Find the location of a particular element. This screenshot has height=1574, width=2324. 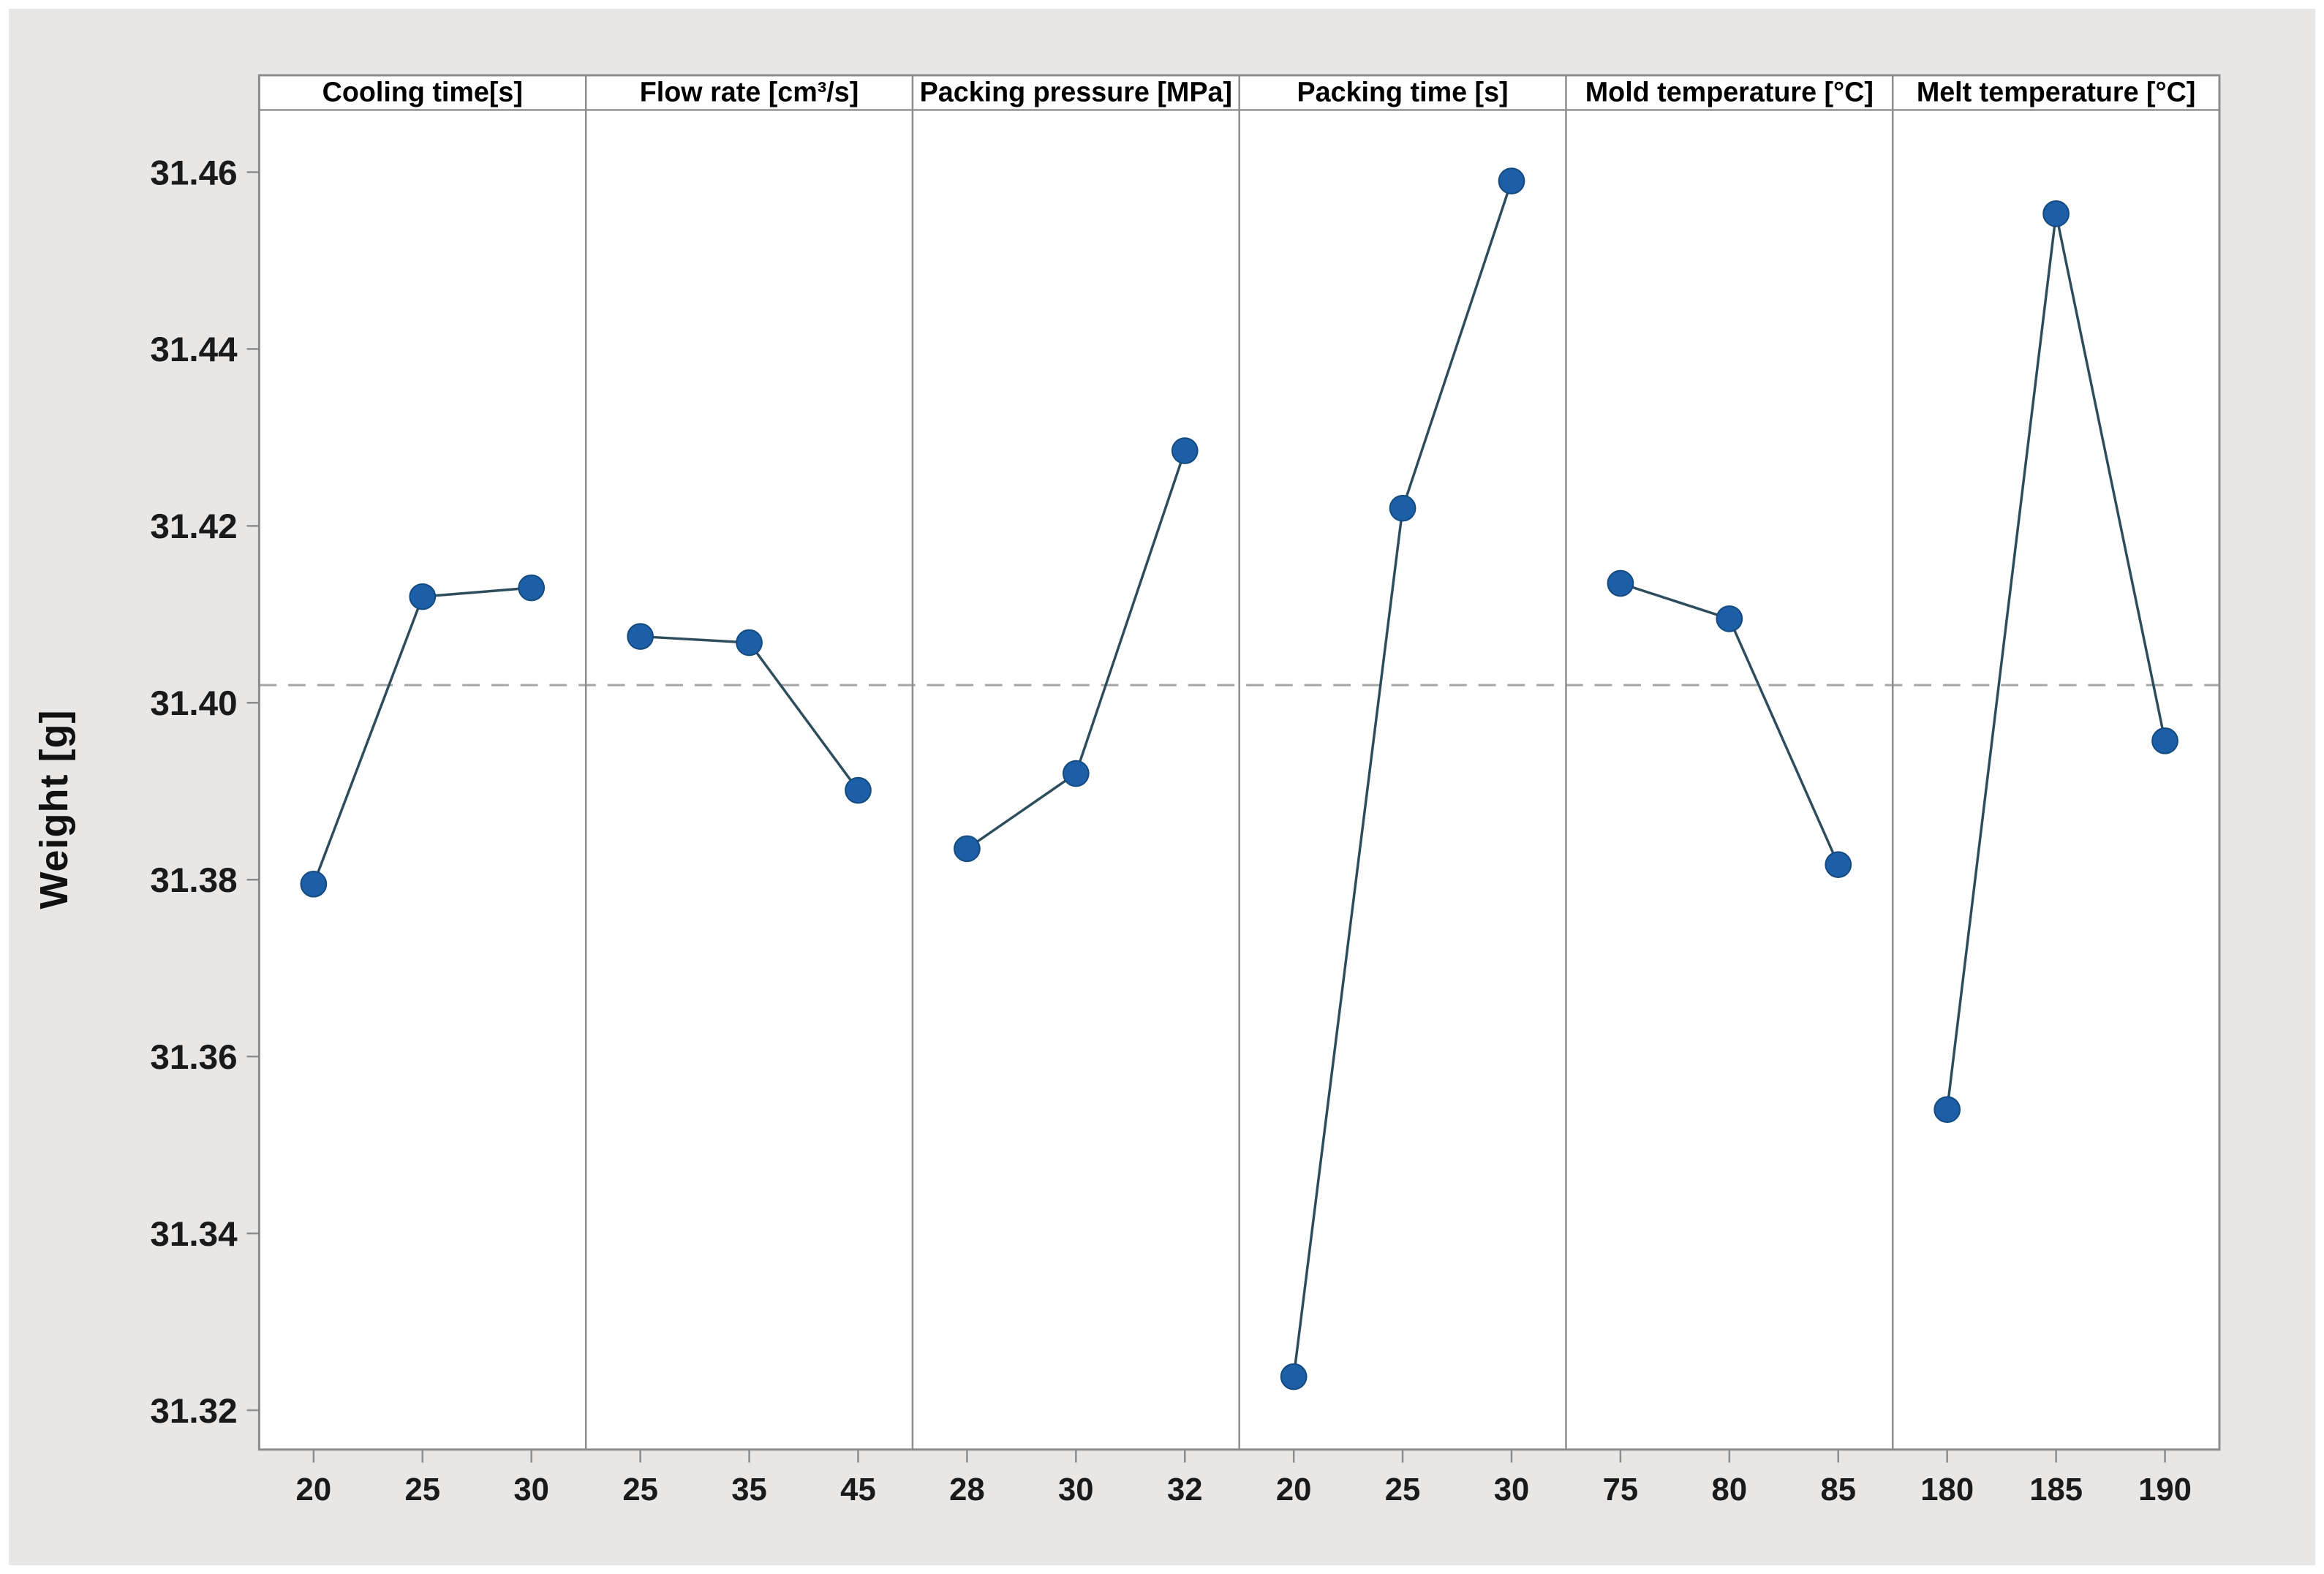

x-tick-label: 180 is located at coordinates (1947, 1489).